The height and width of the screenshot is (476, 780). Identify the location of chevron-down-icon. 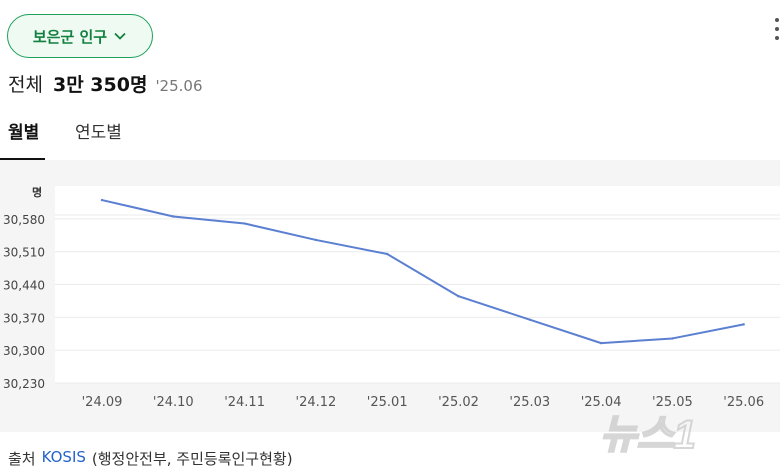
(120, 36).